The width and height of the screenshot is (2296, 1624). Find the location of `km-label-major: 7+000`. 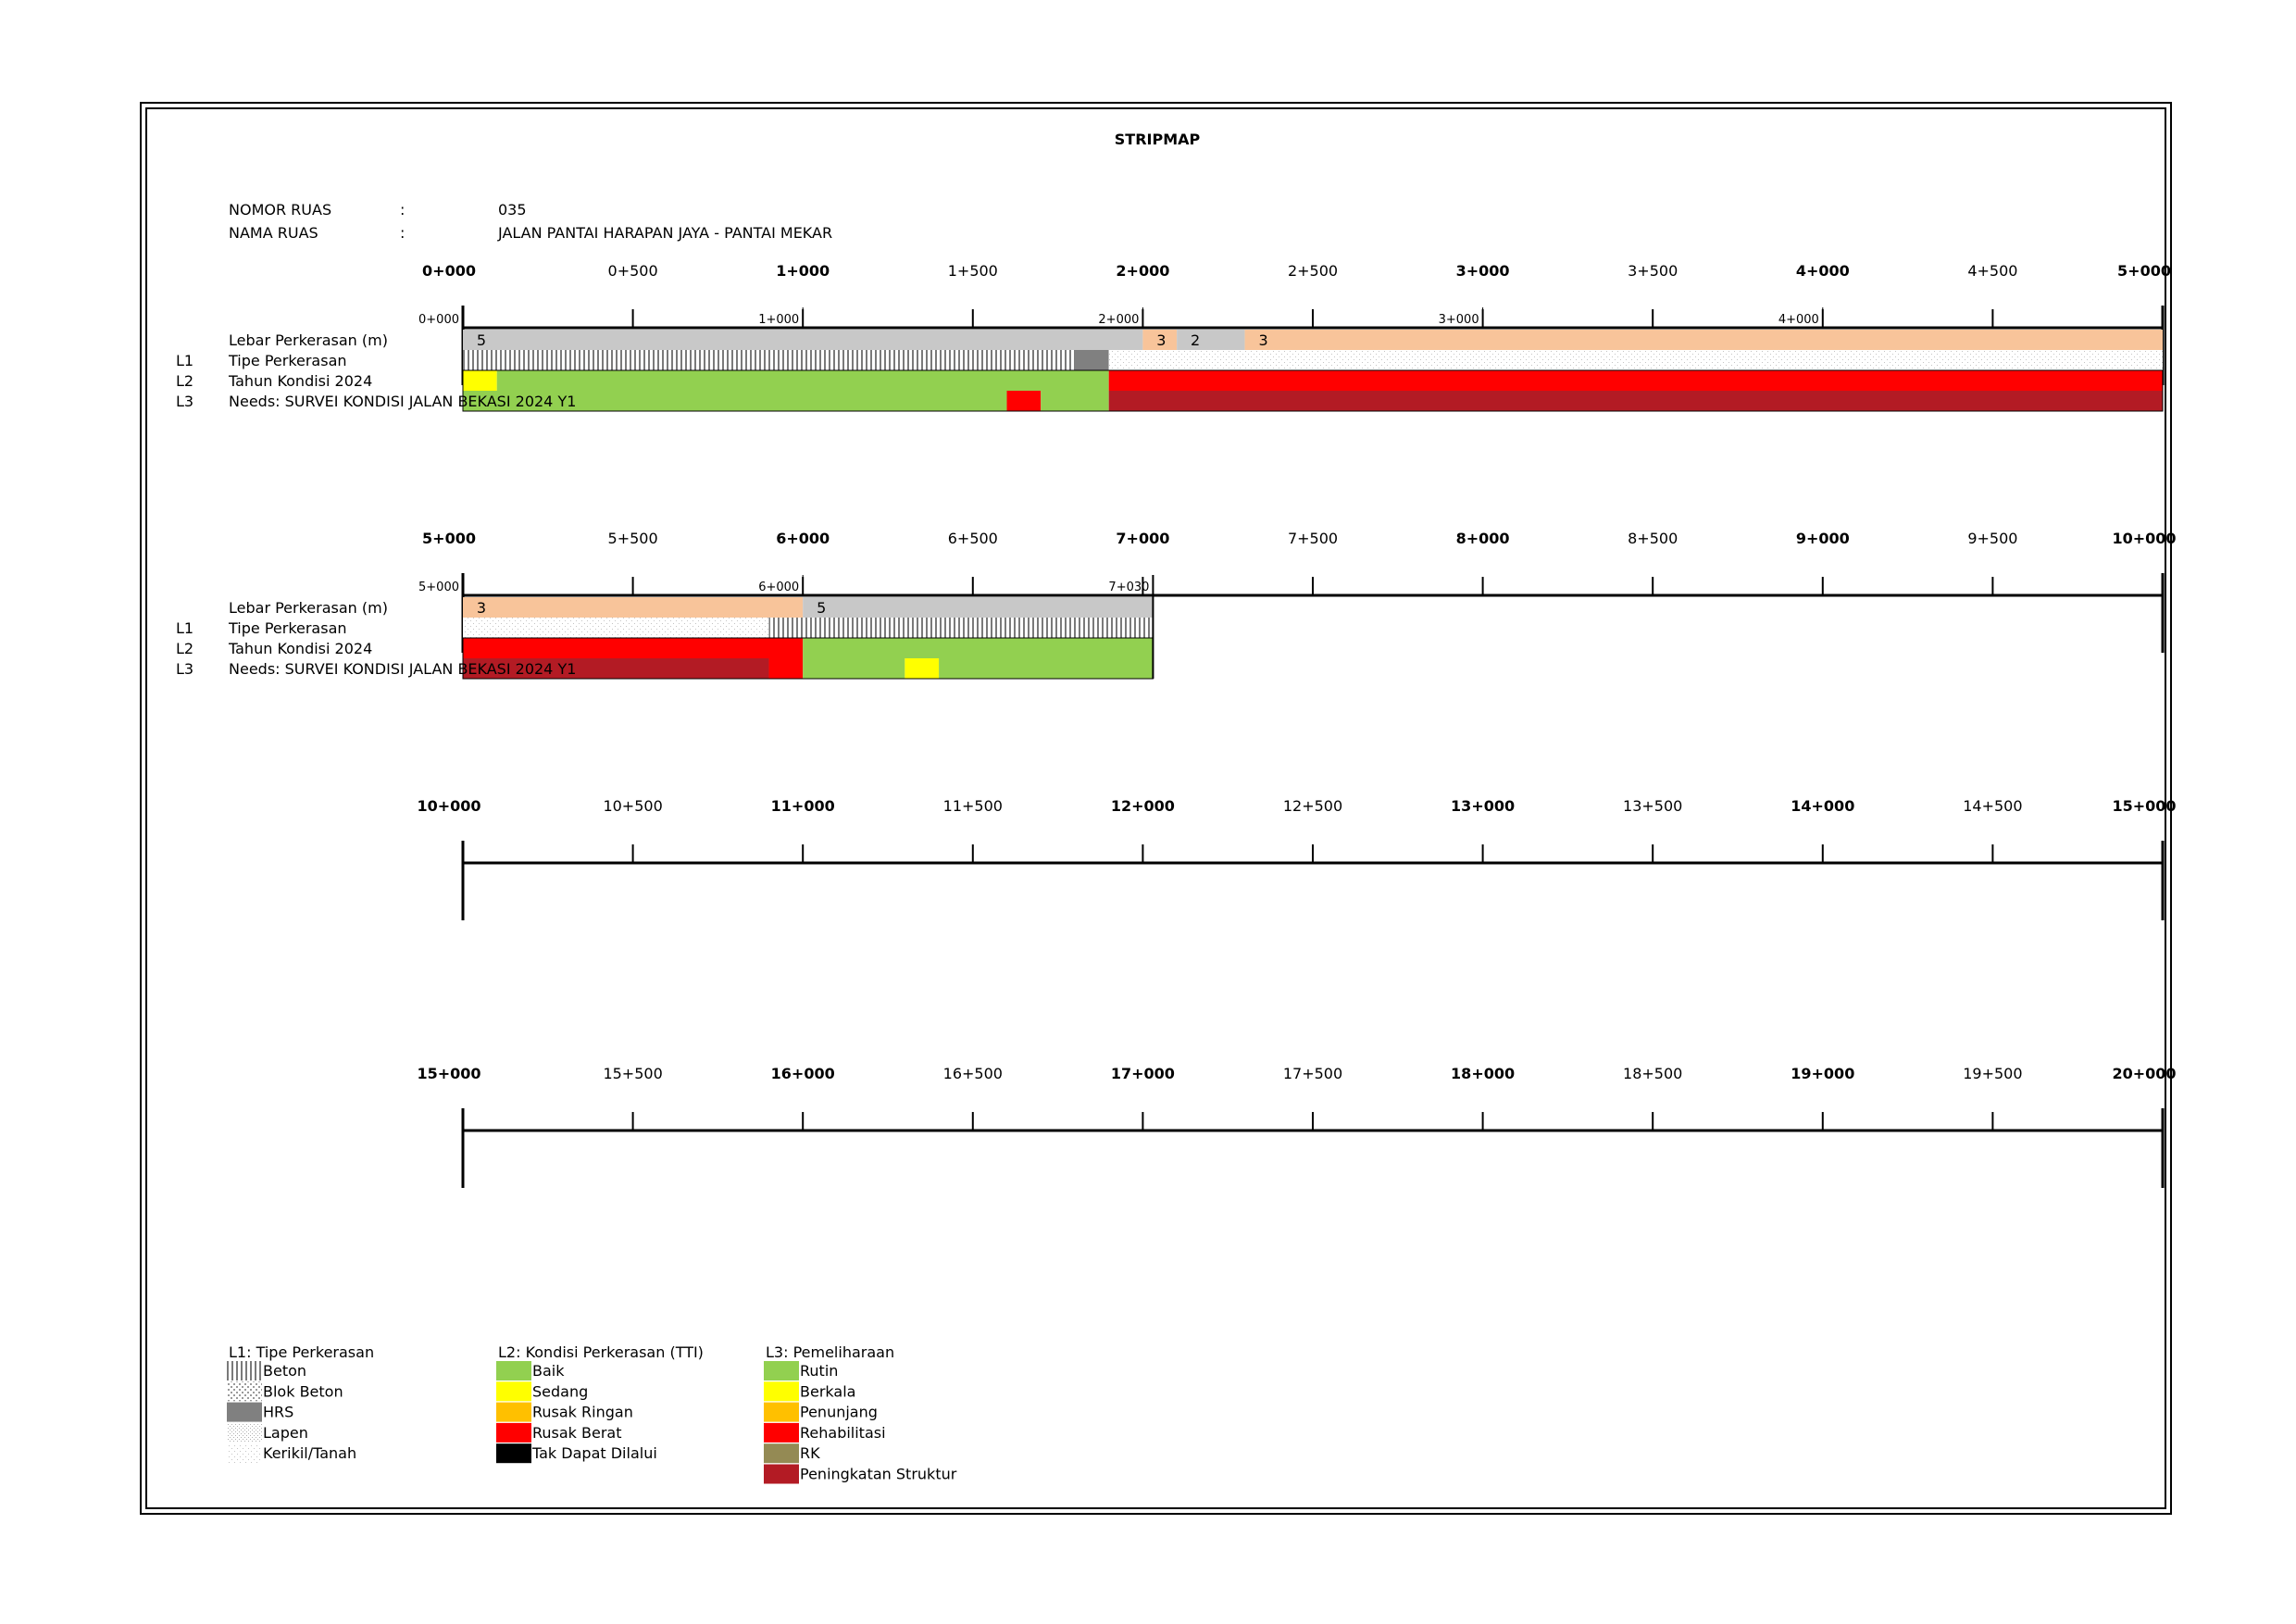

km-label-major: 7+000 is located at coordinates (1142, 538).